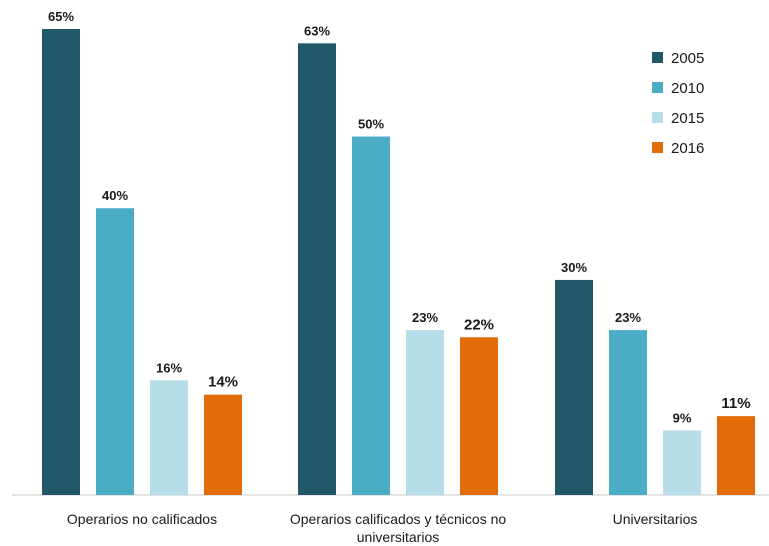 The image size is (769, 546). What do you see at coordinates (398, 519) in the screenshot?
I see `category-label-1-line-0: Operarios calificados y técnicos no` at bounding box center [398, 519].